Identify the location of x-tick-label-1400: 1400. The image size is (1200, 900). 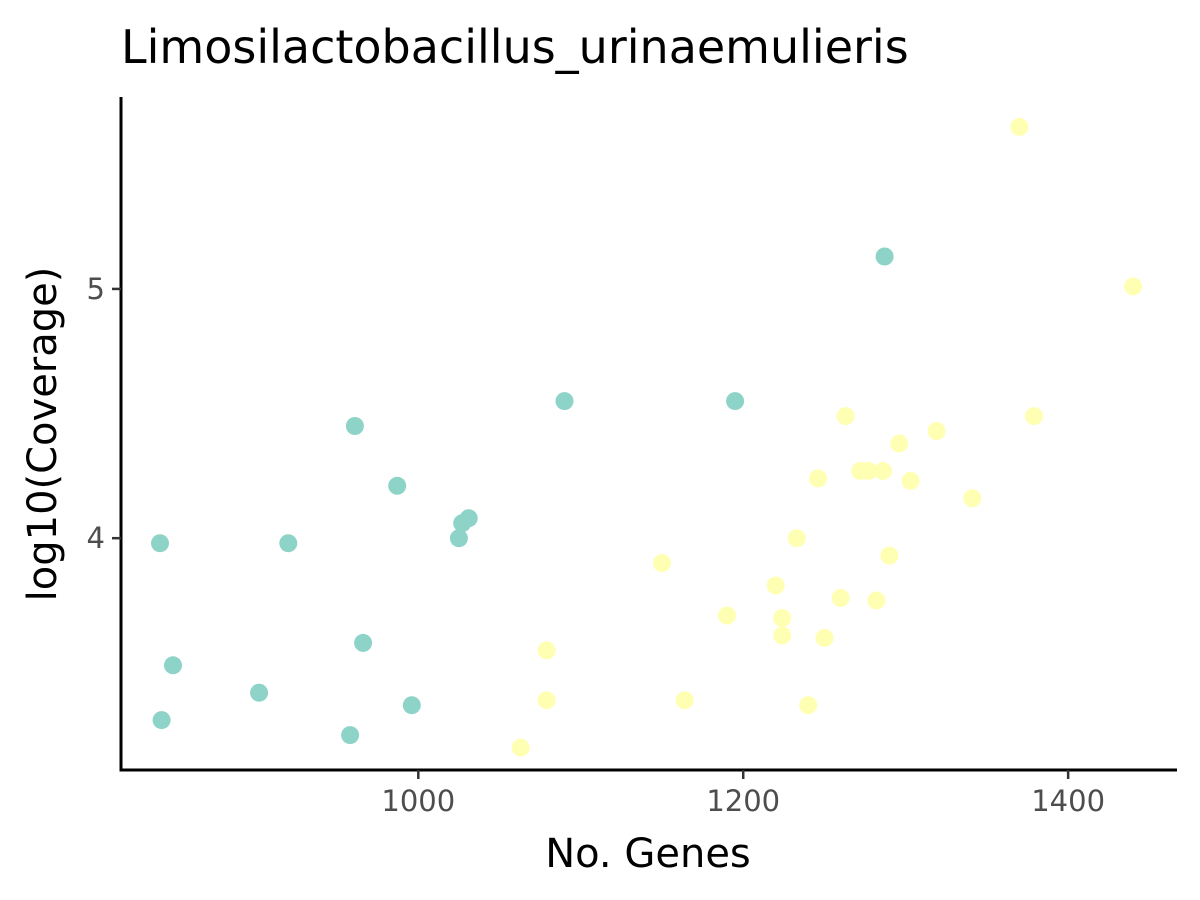
(1068, 801).